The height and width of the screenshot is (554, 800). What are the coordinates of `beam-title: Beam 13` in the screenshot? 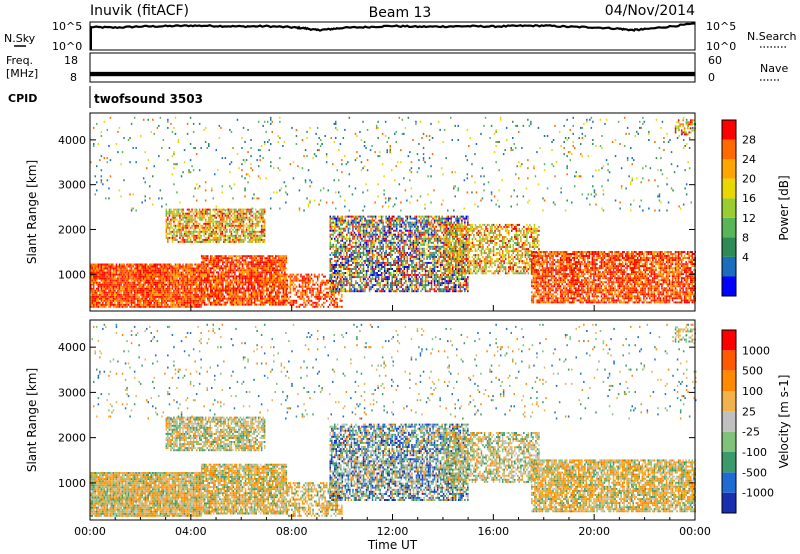 It's located at (400, 13).